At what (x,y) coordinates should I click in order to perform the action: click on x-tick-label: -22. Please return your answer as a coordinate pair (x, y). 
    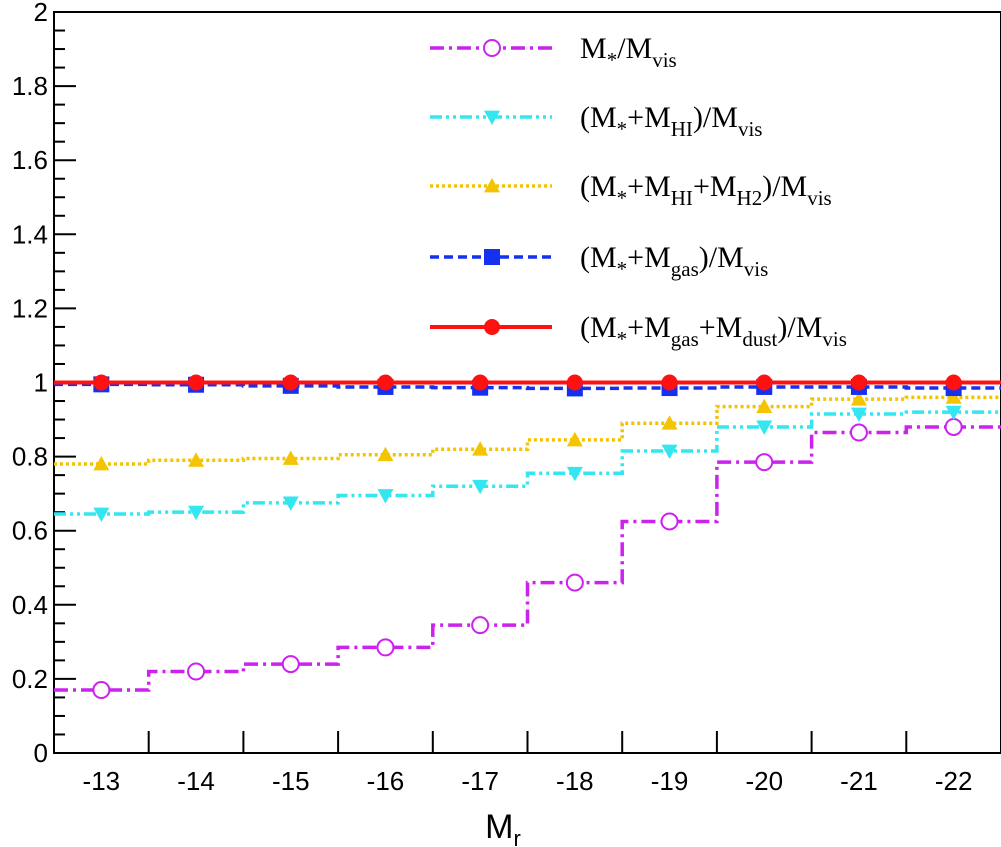
    Looking at the image, I should click on (954, 781).